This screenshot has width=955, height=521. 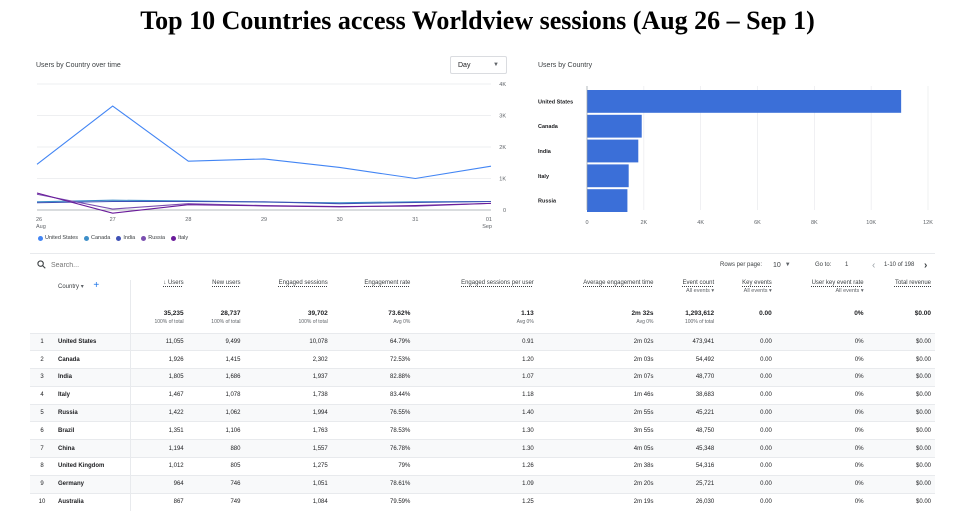 What do you see at coordinates (97, 238) in the screenshot?
I see `legend-item: Canada` at bounding box center [97, 238].